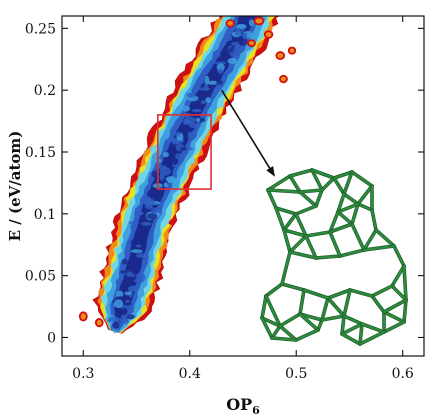 Image resolution: width=428 pixels, height=419 pixels. Describe the element at coordinates (15, 186) in the screenshot. I see `y-axis-label: E / (eV/atom)` at that location.